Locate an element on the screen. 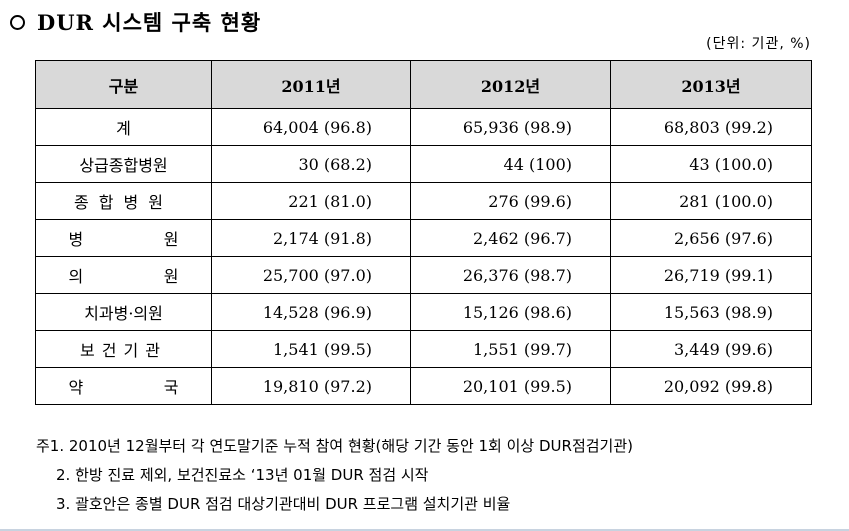  table-row: 상급종합병원 30 (68.2) 44 (100) 43 (100.0) is located at coordinates (423, 164).